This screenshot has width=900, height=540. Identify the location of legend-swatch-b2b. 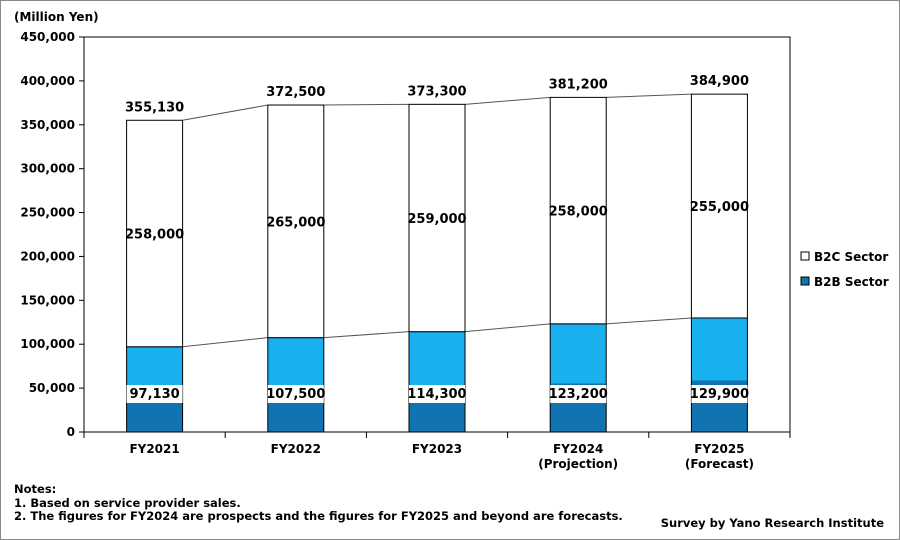
(805, 281).